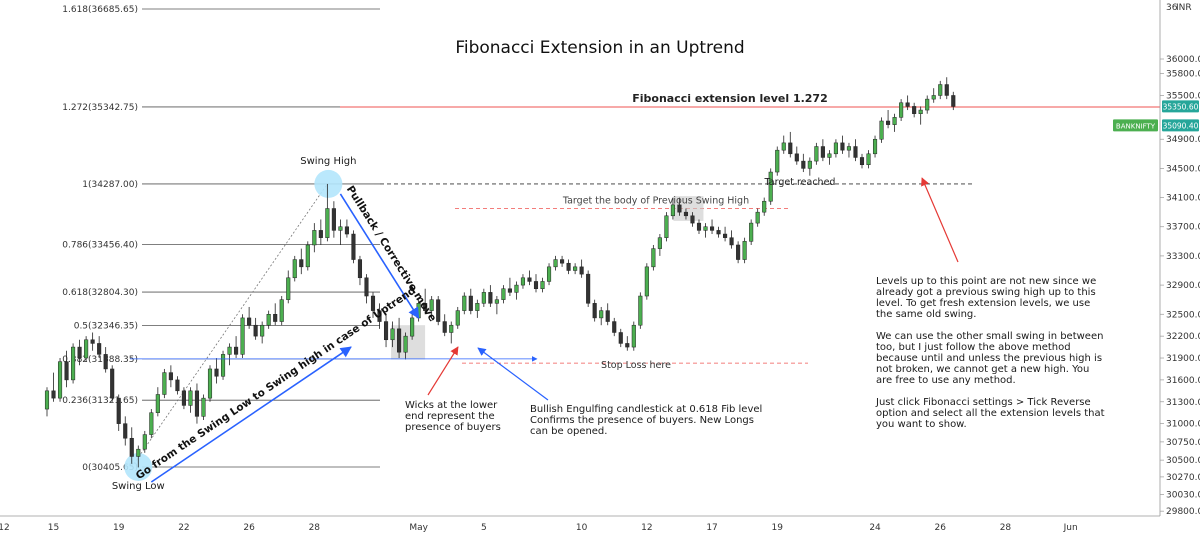 The height and width of the screenshot is (541, 1200). What do you see at coordinates (183, 528) in the screenshot?
I see `time-tick-label: 22` at bounding box center [183, 528].